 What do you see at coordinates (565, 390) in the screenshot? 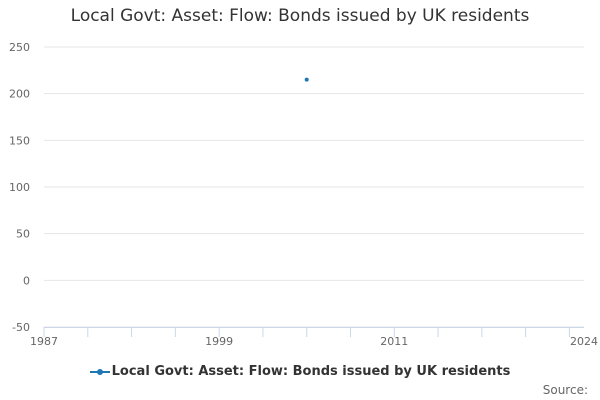
I see `source-label: Source:` at bounding box center [565, 390].